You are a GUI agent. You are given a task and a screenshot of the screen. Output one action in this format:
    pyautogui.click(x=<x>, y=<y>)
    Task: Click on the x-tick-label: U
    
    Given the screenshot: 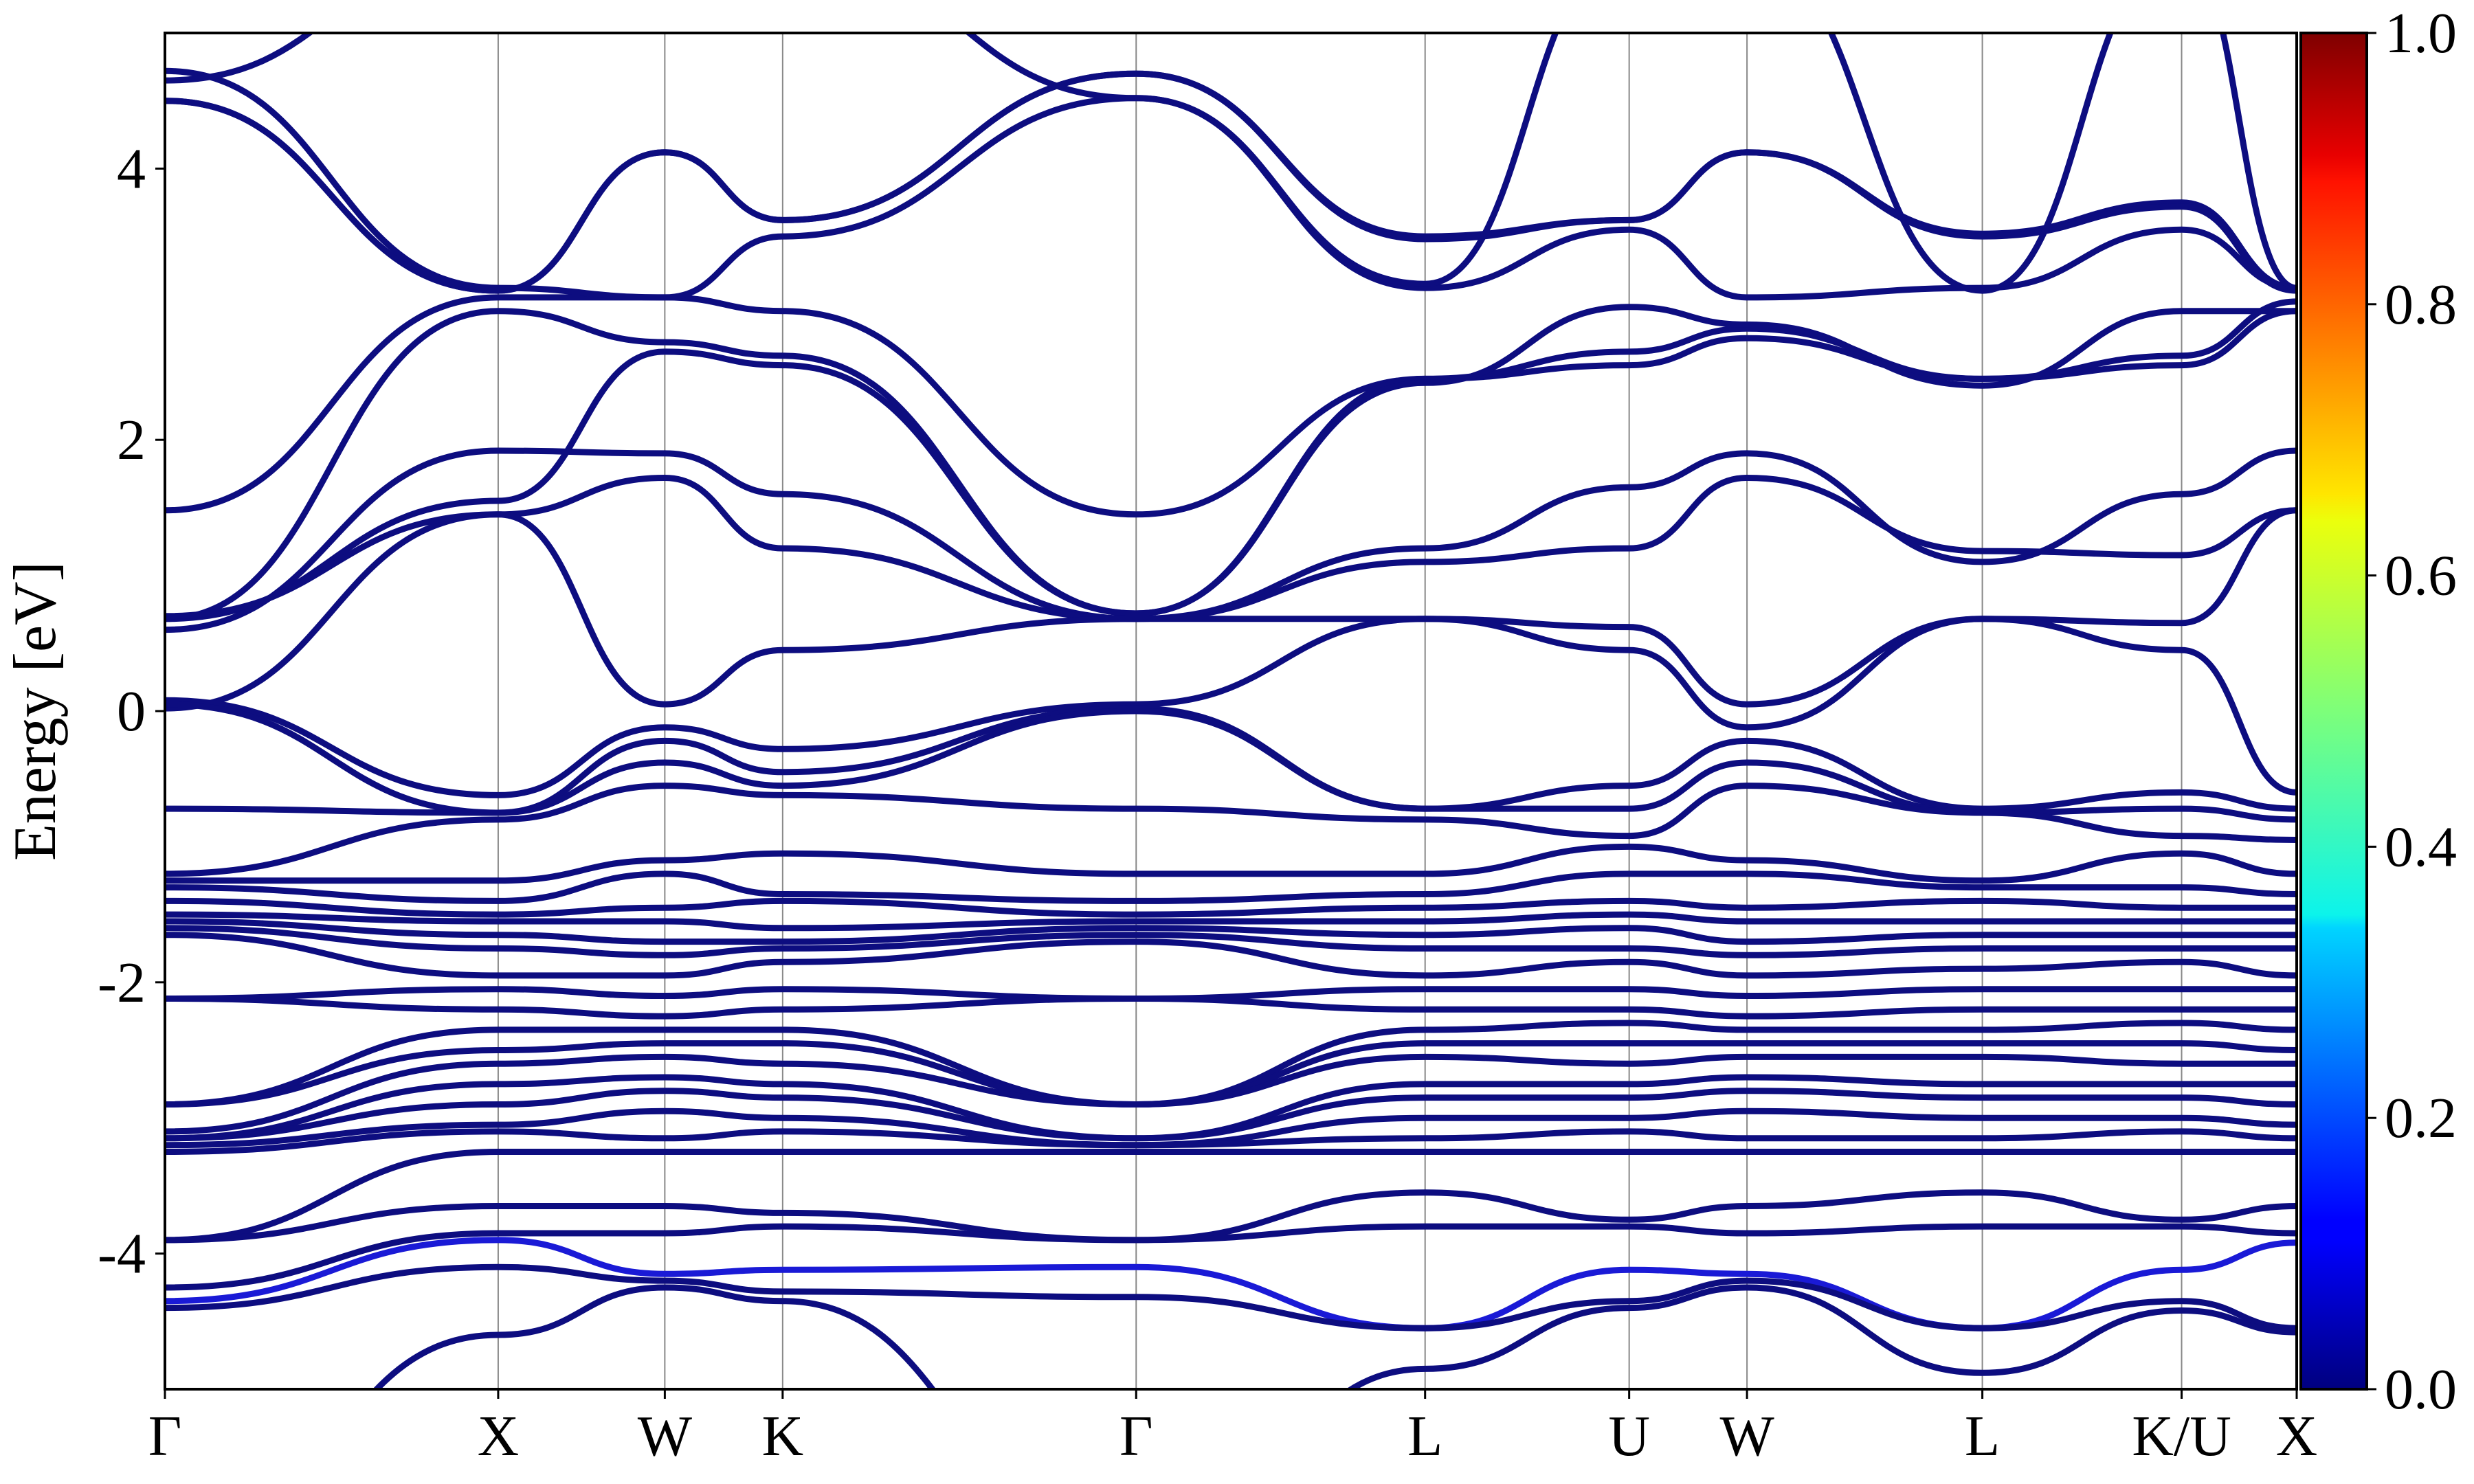 What is the action you would take?
    pyautogui.click(x=1629, y=1436)
    